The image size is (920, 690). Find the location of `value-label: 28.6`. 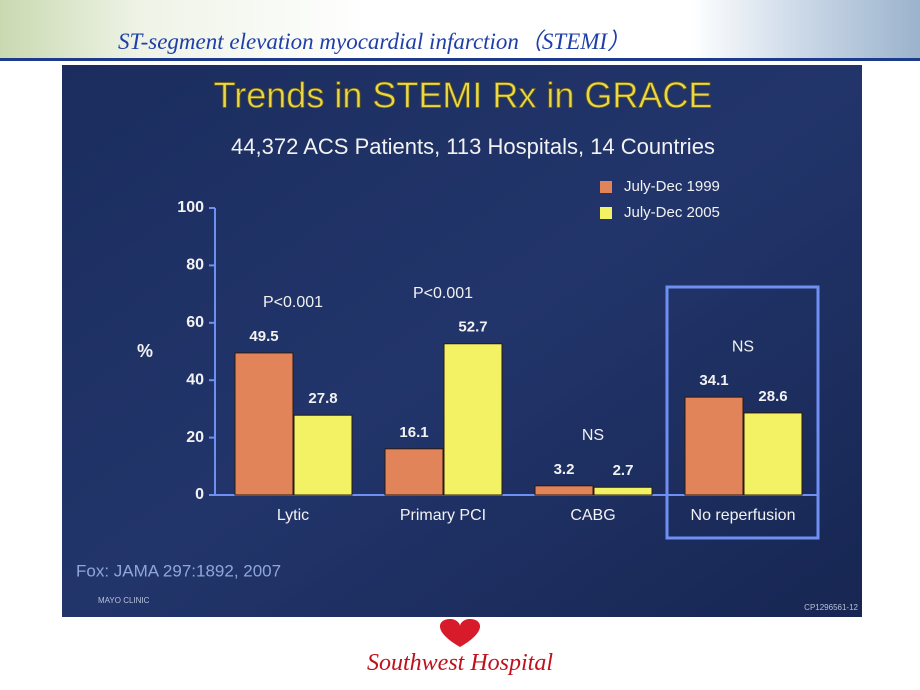

value-label: 28.6 is located at coordinates (772, 396).